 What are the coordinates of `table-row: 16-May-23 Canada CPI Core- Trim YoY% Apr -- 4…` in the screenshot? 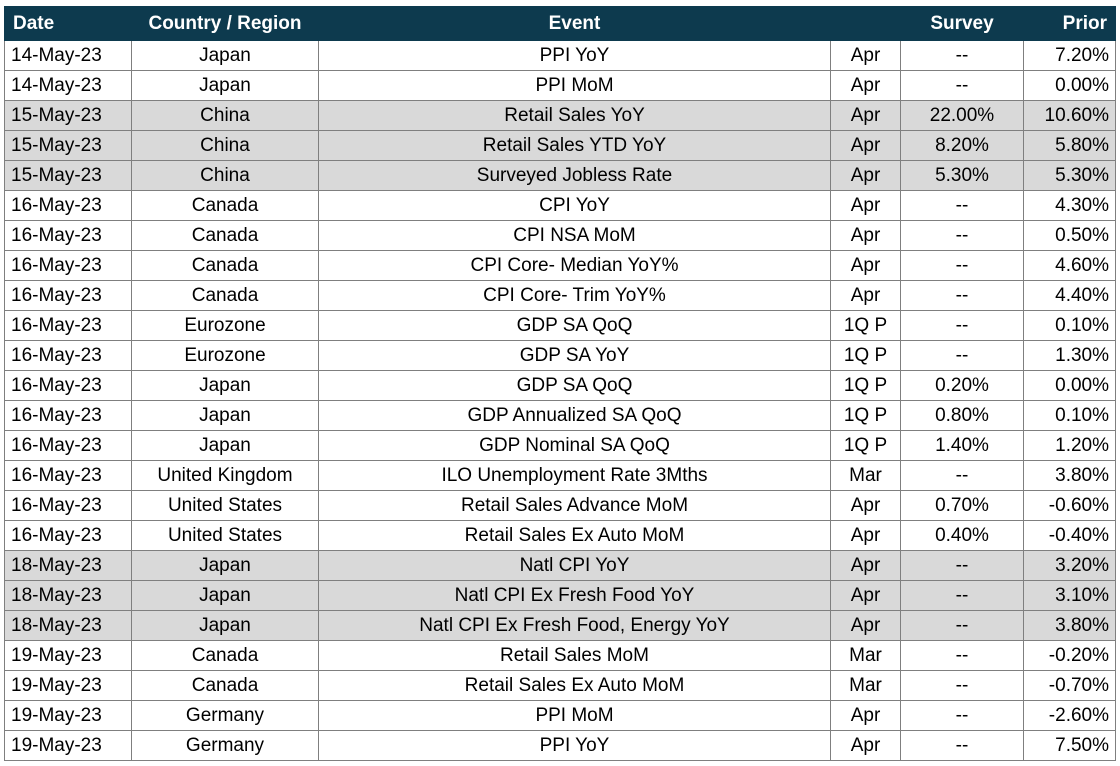 It's located at (560, 295).